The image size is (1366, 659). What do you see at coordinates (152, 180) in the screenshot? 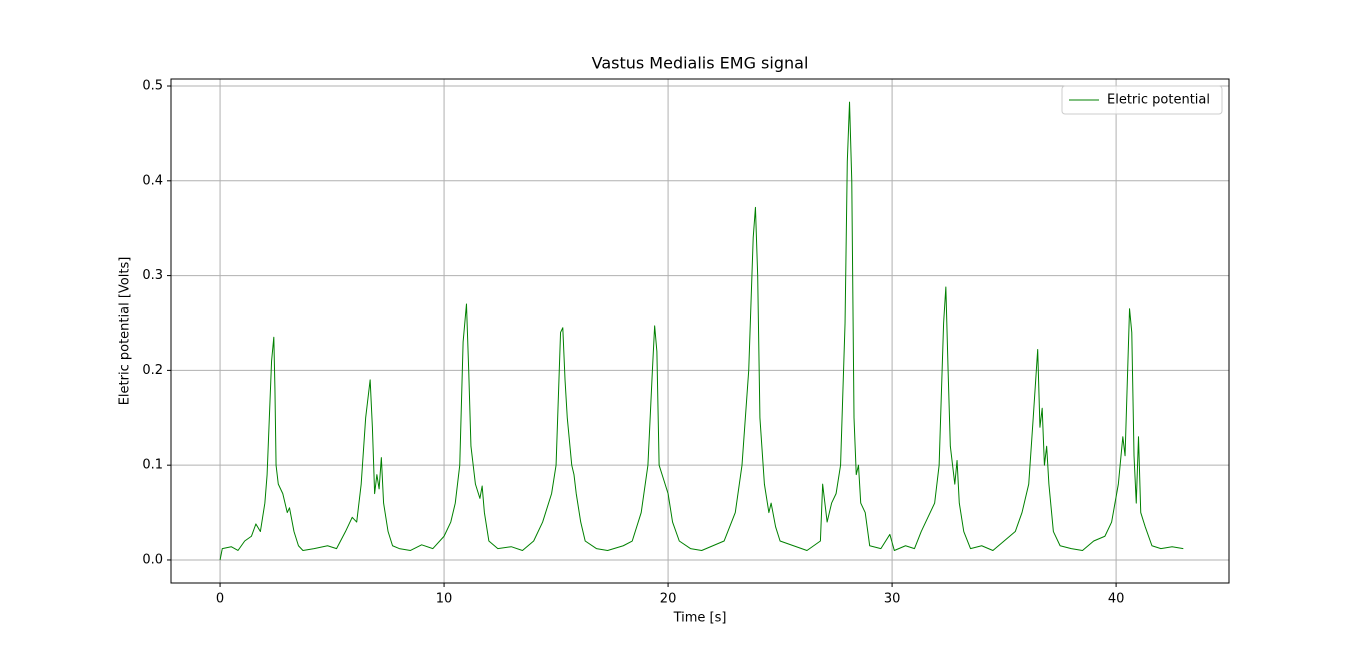
I see `y-tick-label: 0.4` at bounding box center [152, 180].